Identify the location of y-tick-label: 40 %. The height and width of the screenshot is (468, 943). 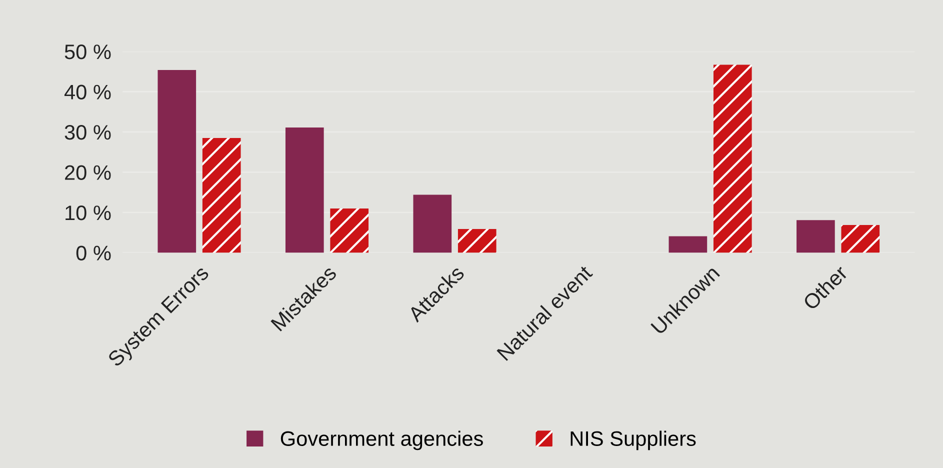
(87, 92).